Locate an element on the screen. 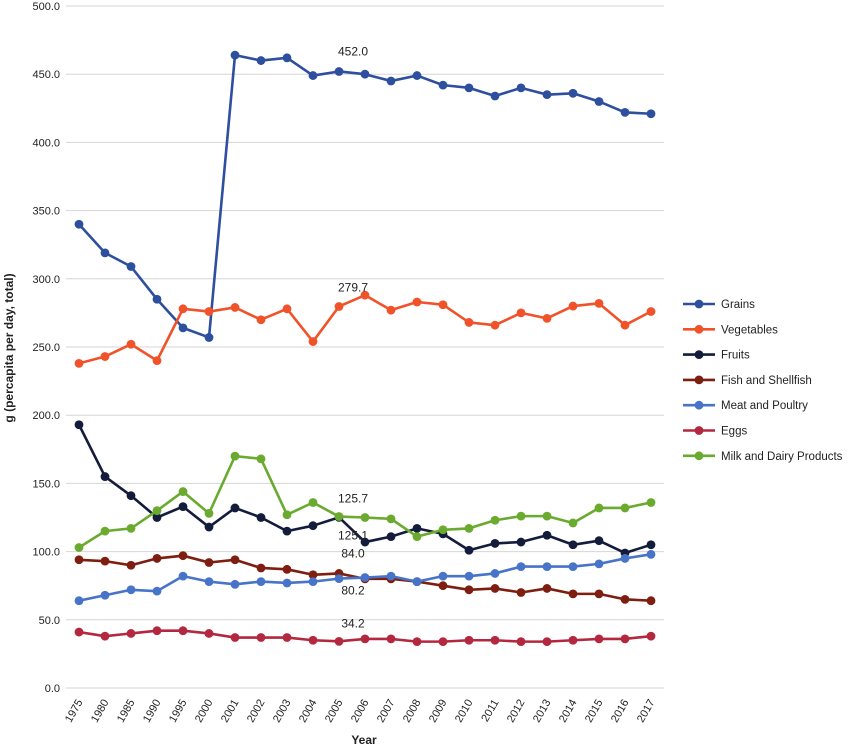 Image resolution: width=850 pixels, height=748 pixels. x-tick-label: 2014 is located at coordinates (568, 711).